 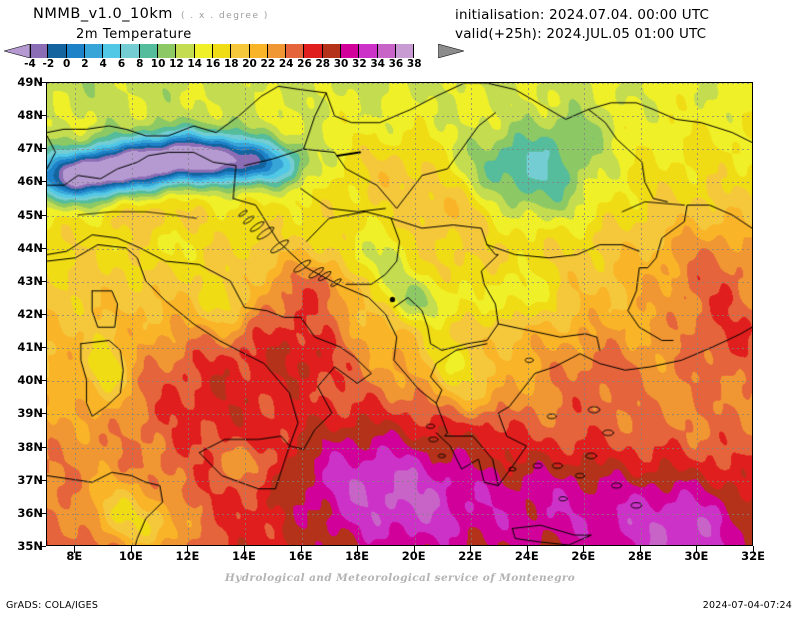 I want to click on generation-stamp: 2024-07-04-07:24, so click(x=747, y=605).